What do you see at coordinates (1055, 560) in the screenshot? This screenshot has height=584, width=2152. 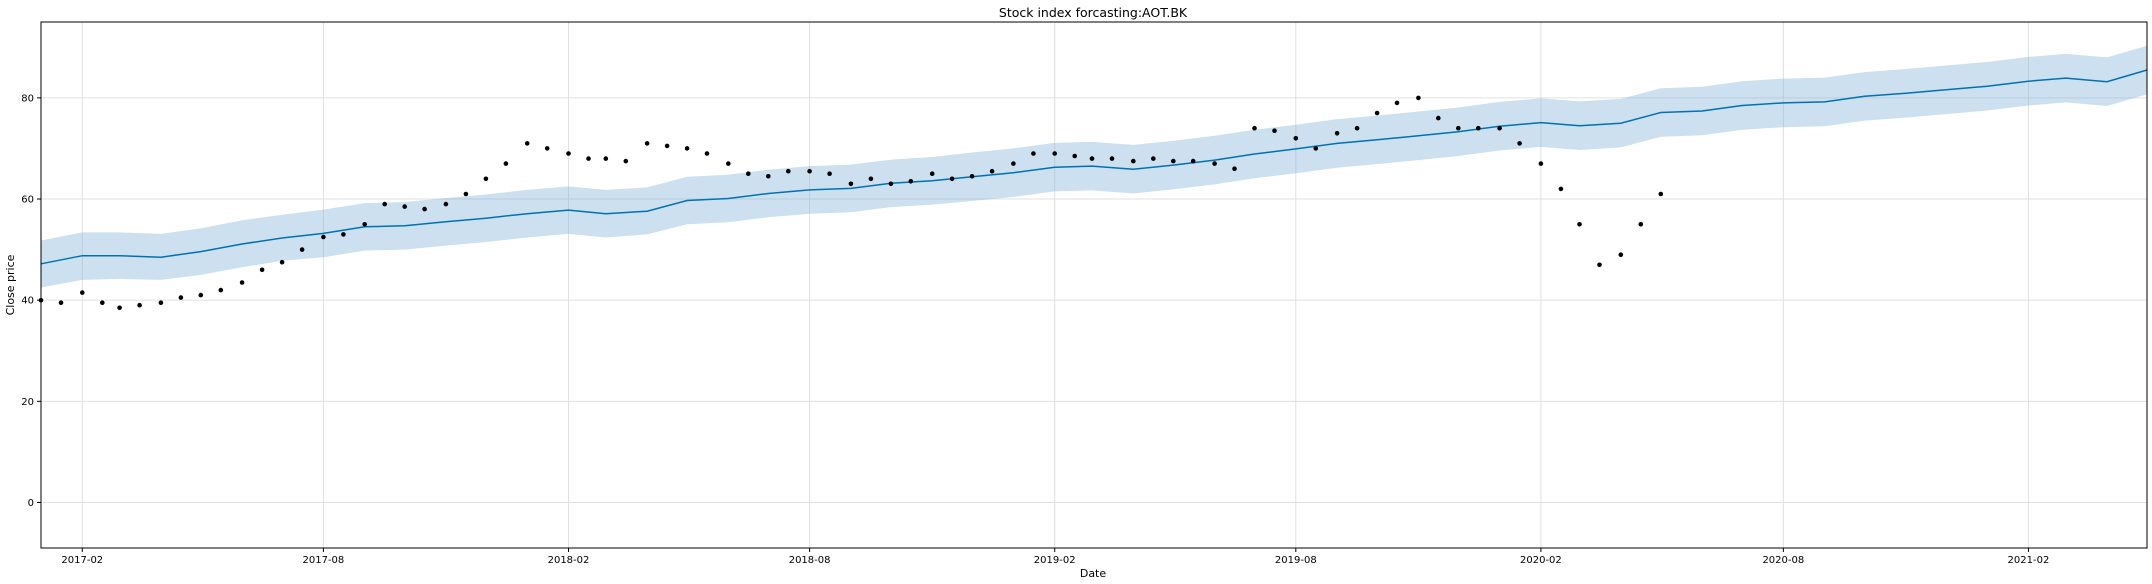 I see `x-tick-label: 2019-02` at bounding box center [1055, 560].